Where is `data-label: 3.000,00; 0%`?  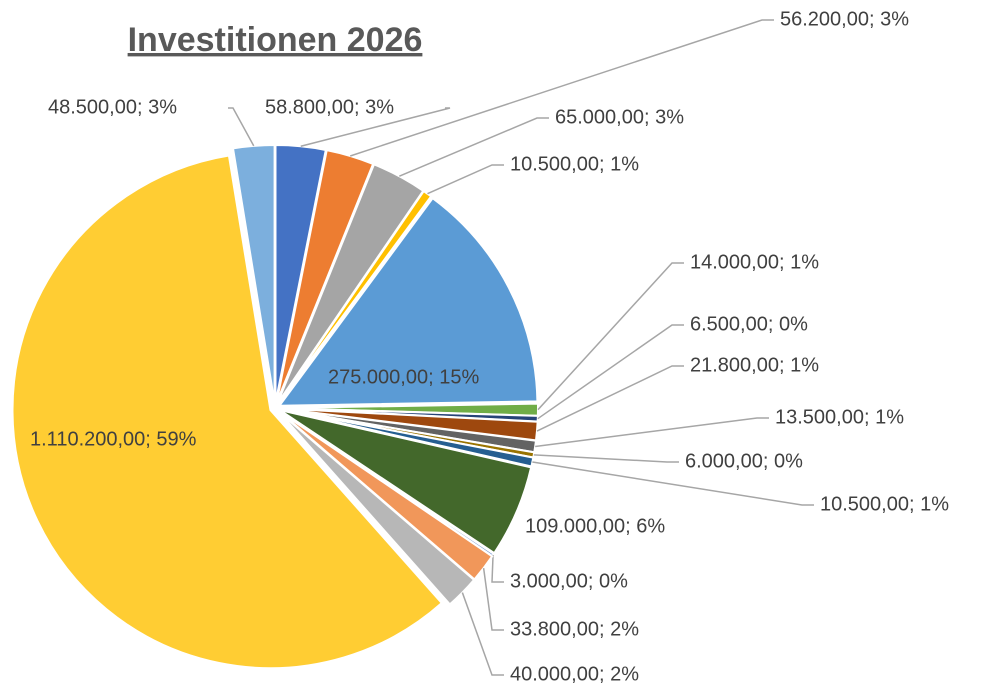
data-label: 3.000,00; 0% is located at coordinates (569, 581).